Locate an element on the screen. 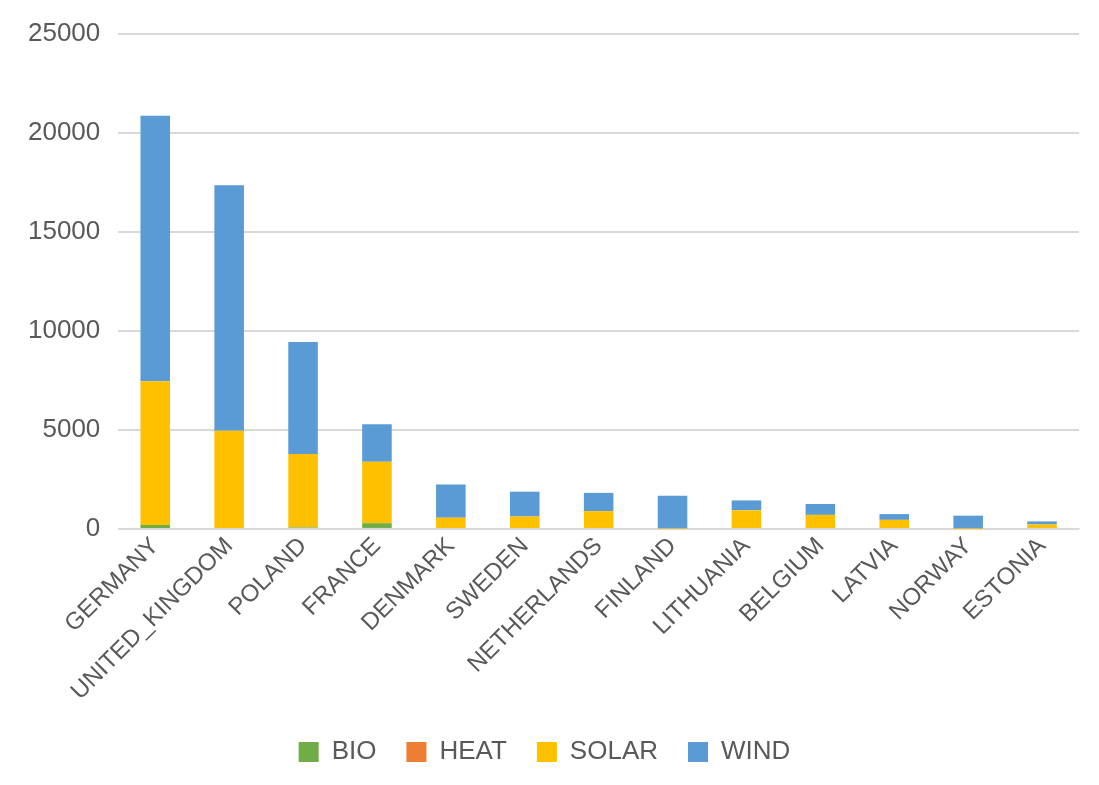 This screenshot has height=785, width=1099. legend-label: SOLAR is located at coordinates (614, 750).